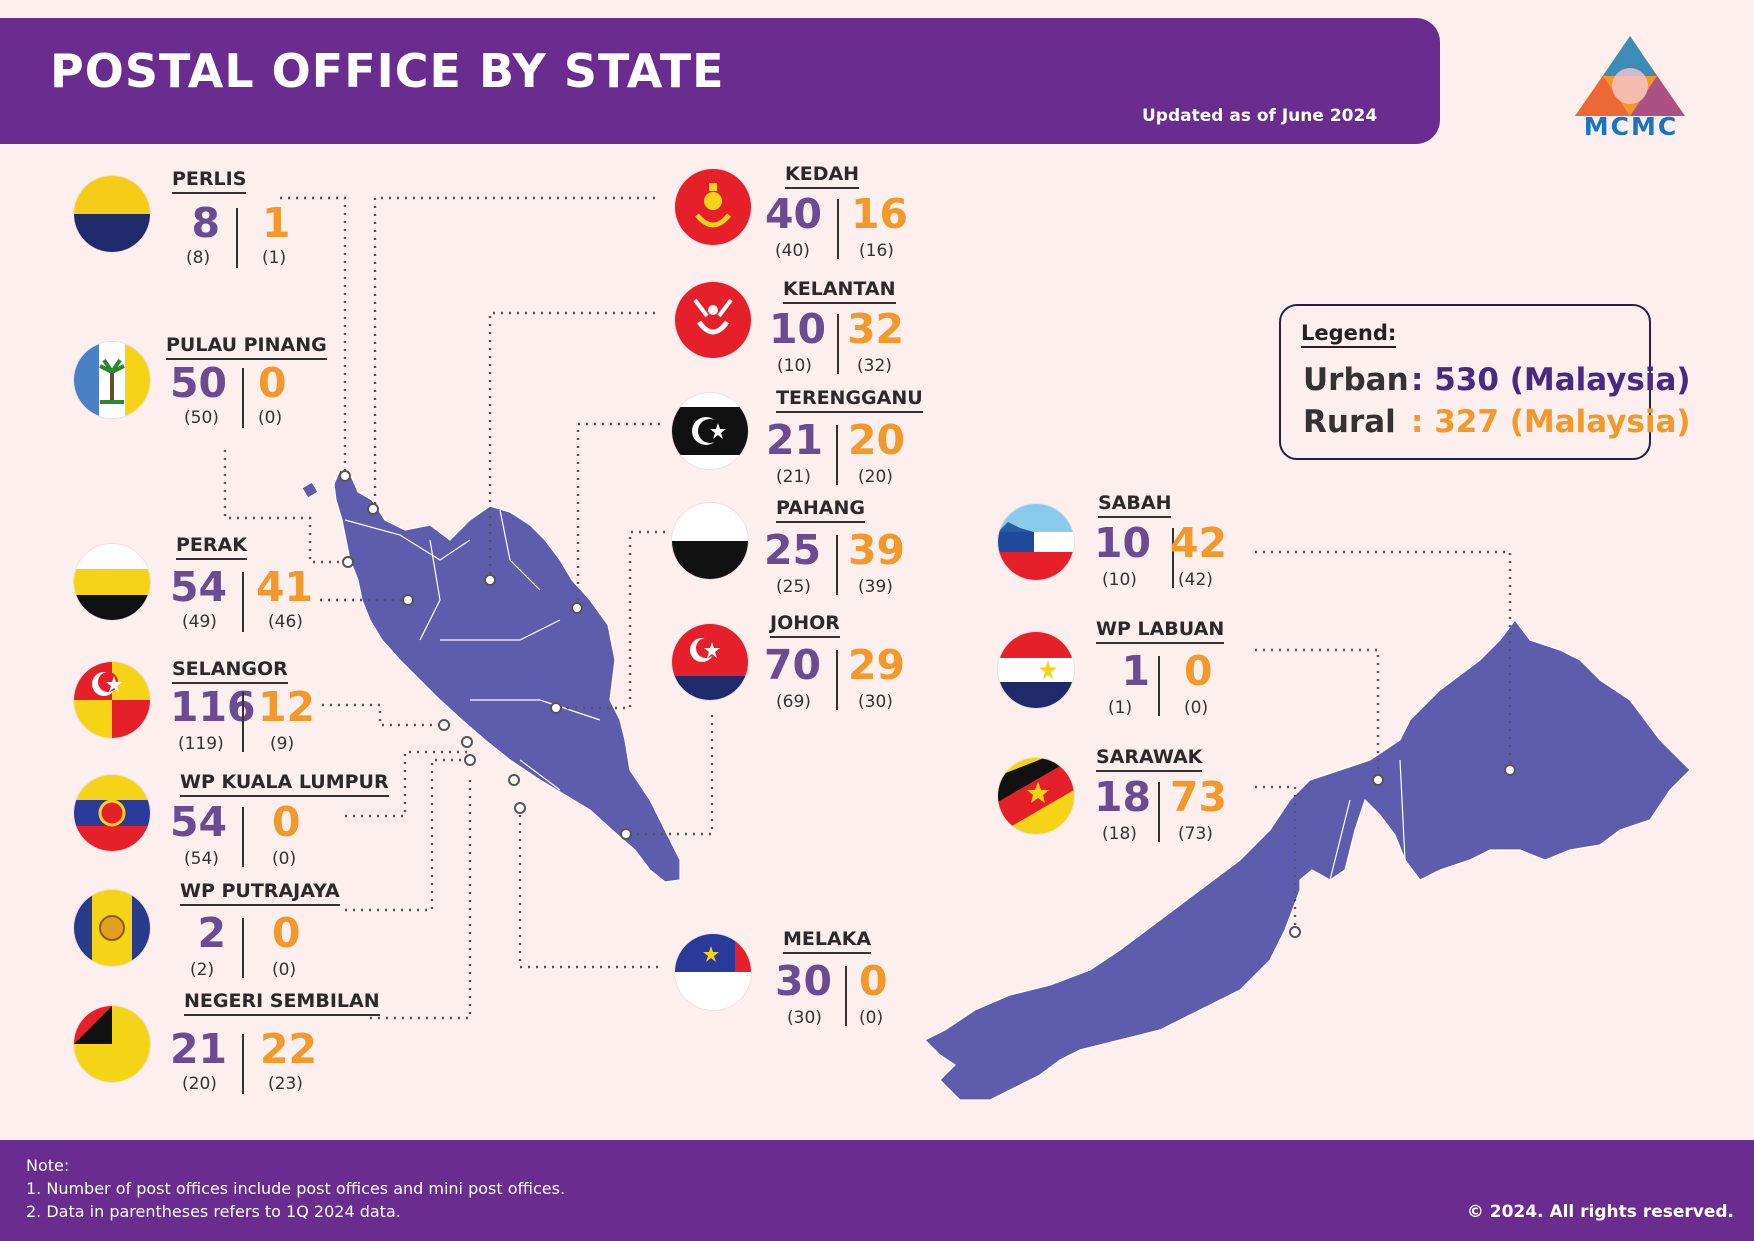  What do you see at coordinates (202, 970) in the screenshot?
I see `urban-previous: (2)` at bounding box center [202, 970].